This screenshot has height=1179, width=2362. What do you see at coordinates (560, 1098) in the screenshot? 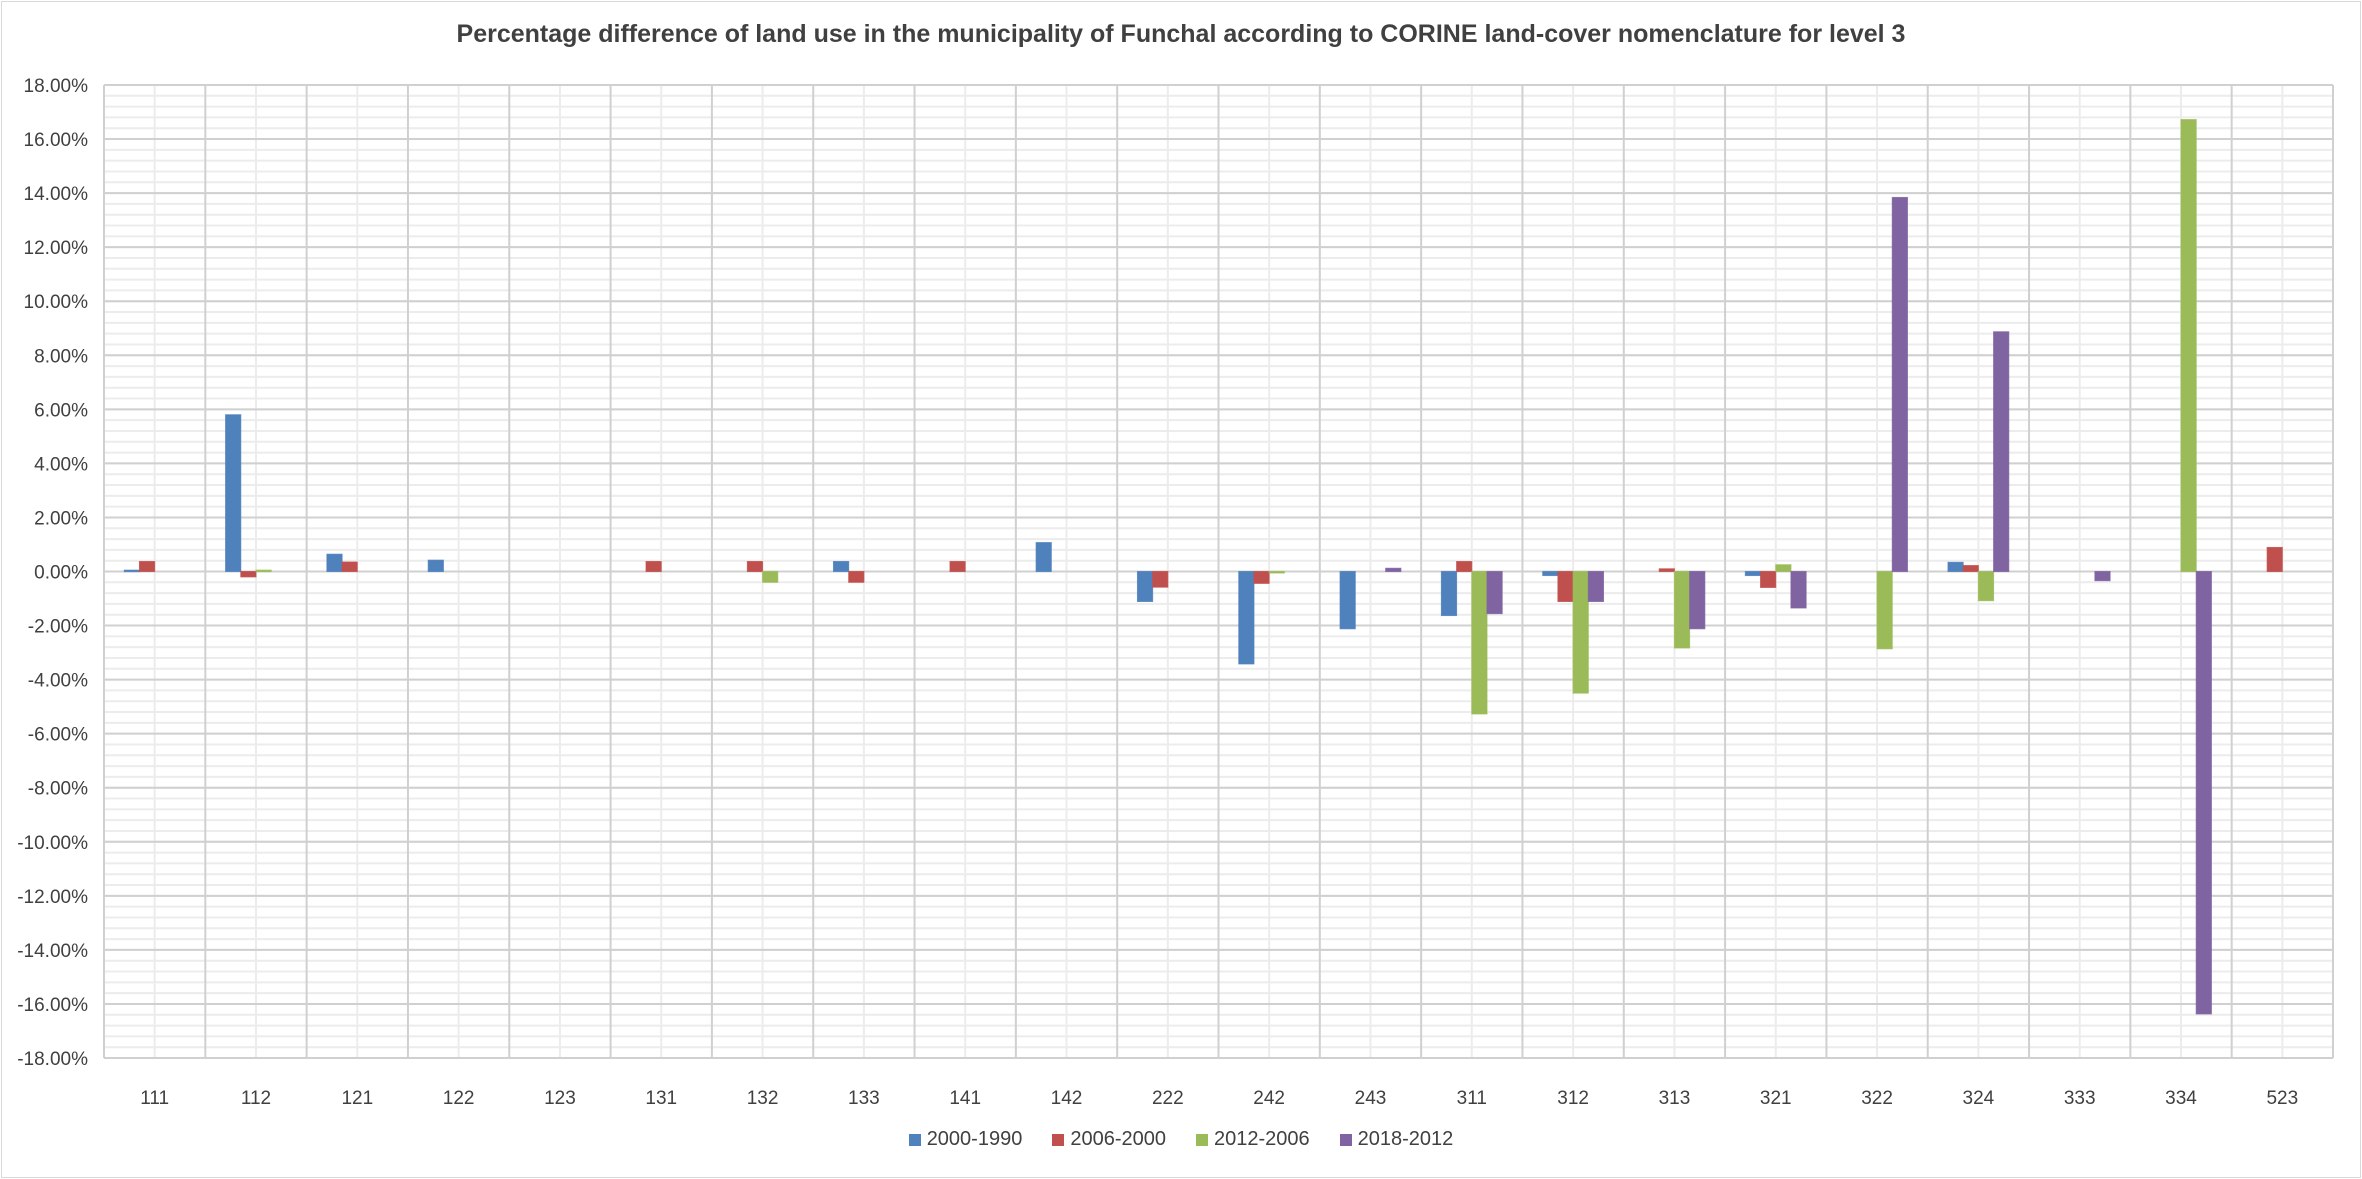
I see `x-tick-label: 123` at bounding box center [560, 1098].